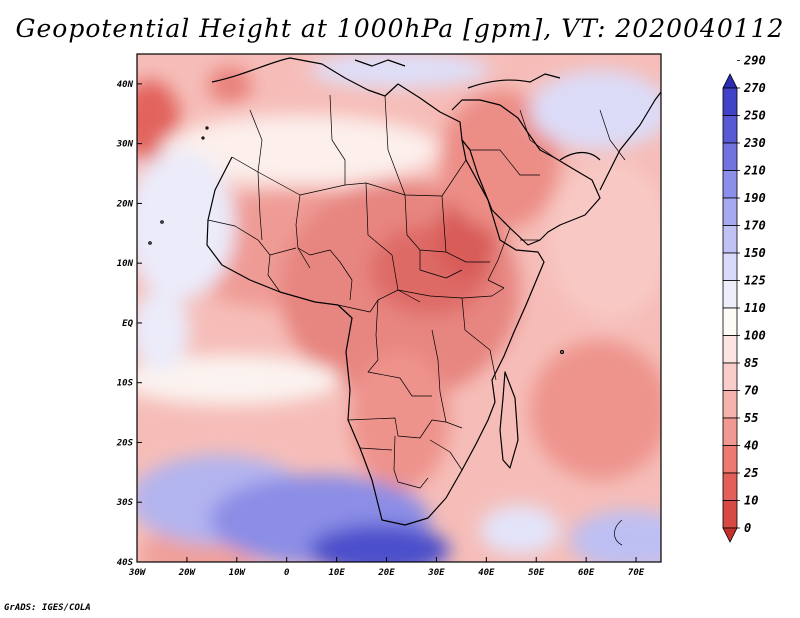 Image resolution: width=800 pixels, height=618 pixels. What do you see at coordinates (754, 61) in the screenshot?
I see `colorbar-label: 290` at bounding box center [754, 61].